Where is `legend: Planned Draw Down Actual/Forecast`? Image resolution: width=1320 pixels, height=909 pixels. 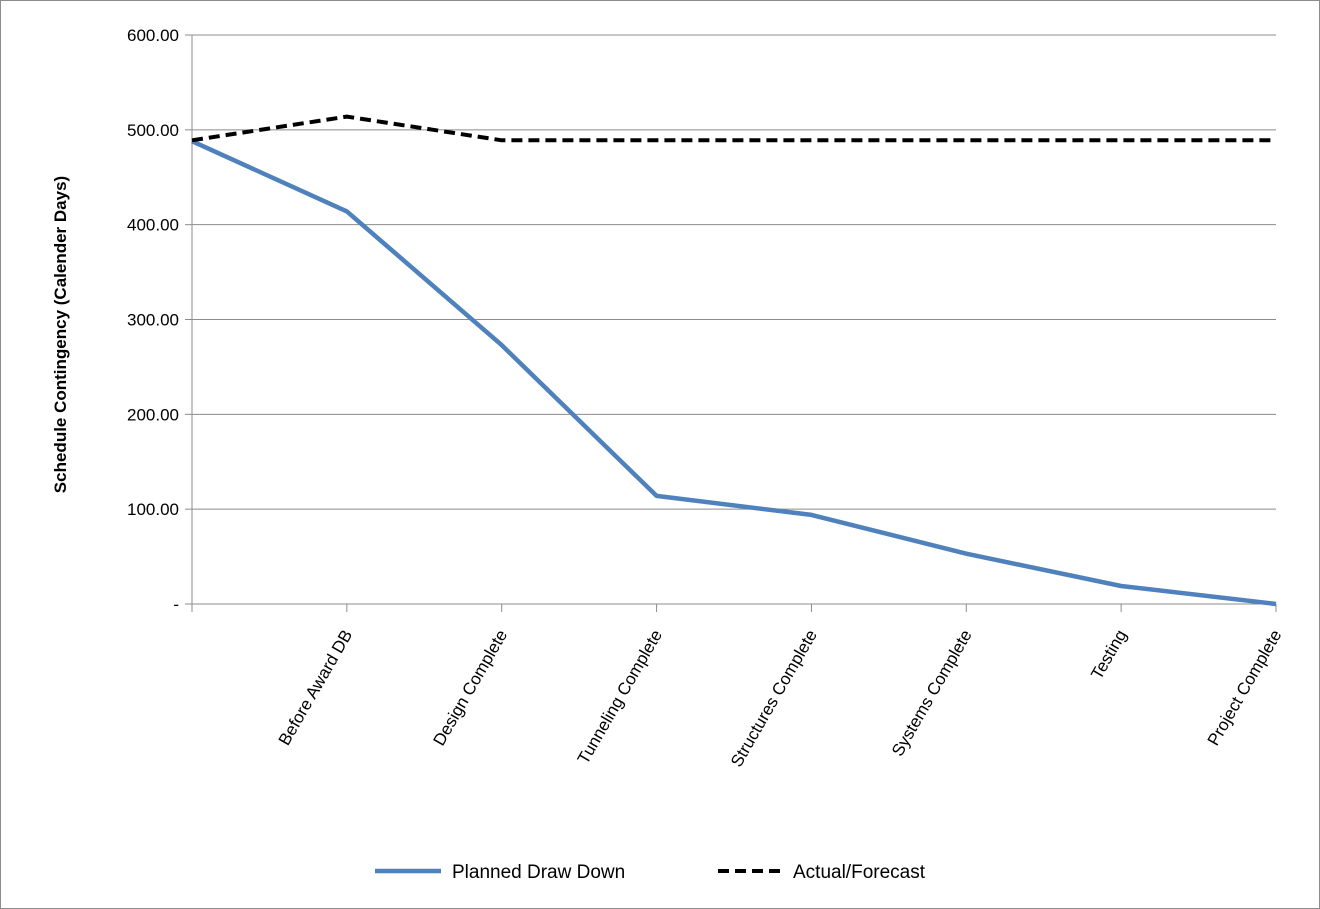 legend: Planned Draw Down Actual/Forecast is located at coordinates (650, 872).